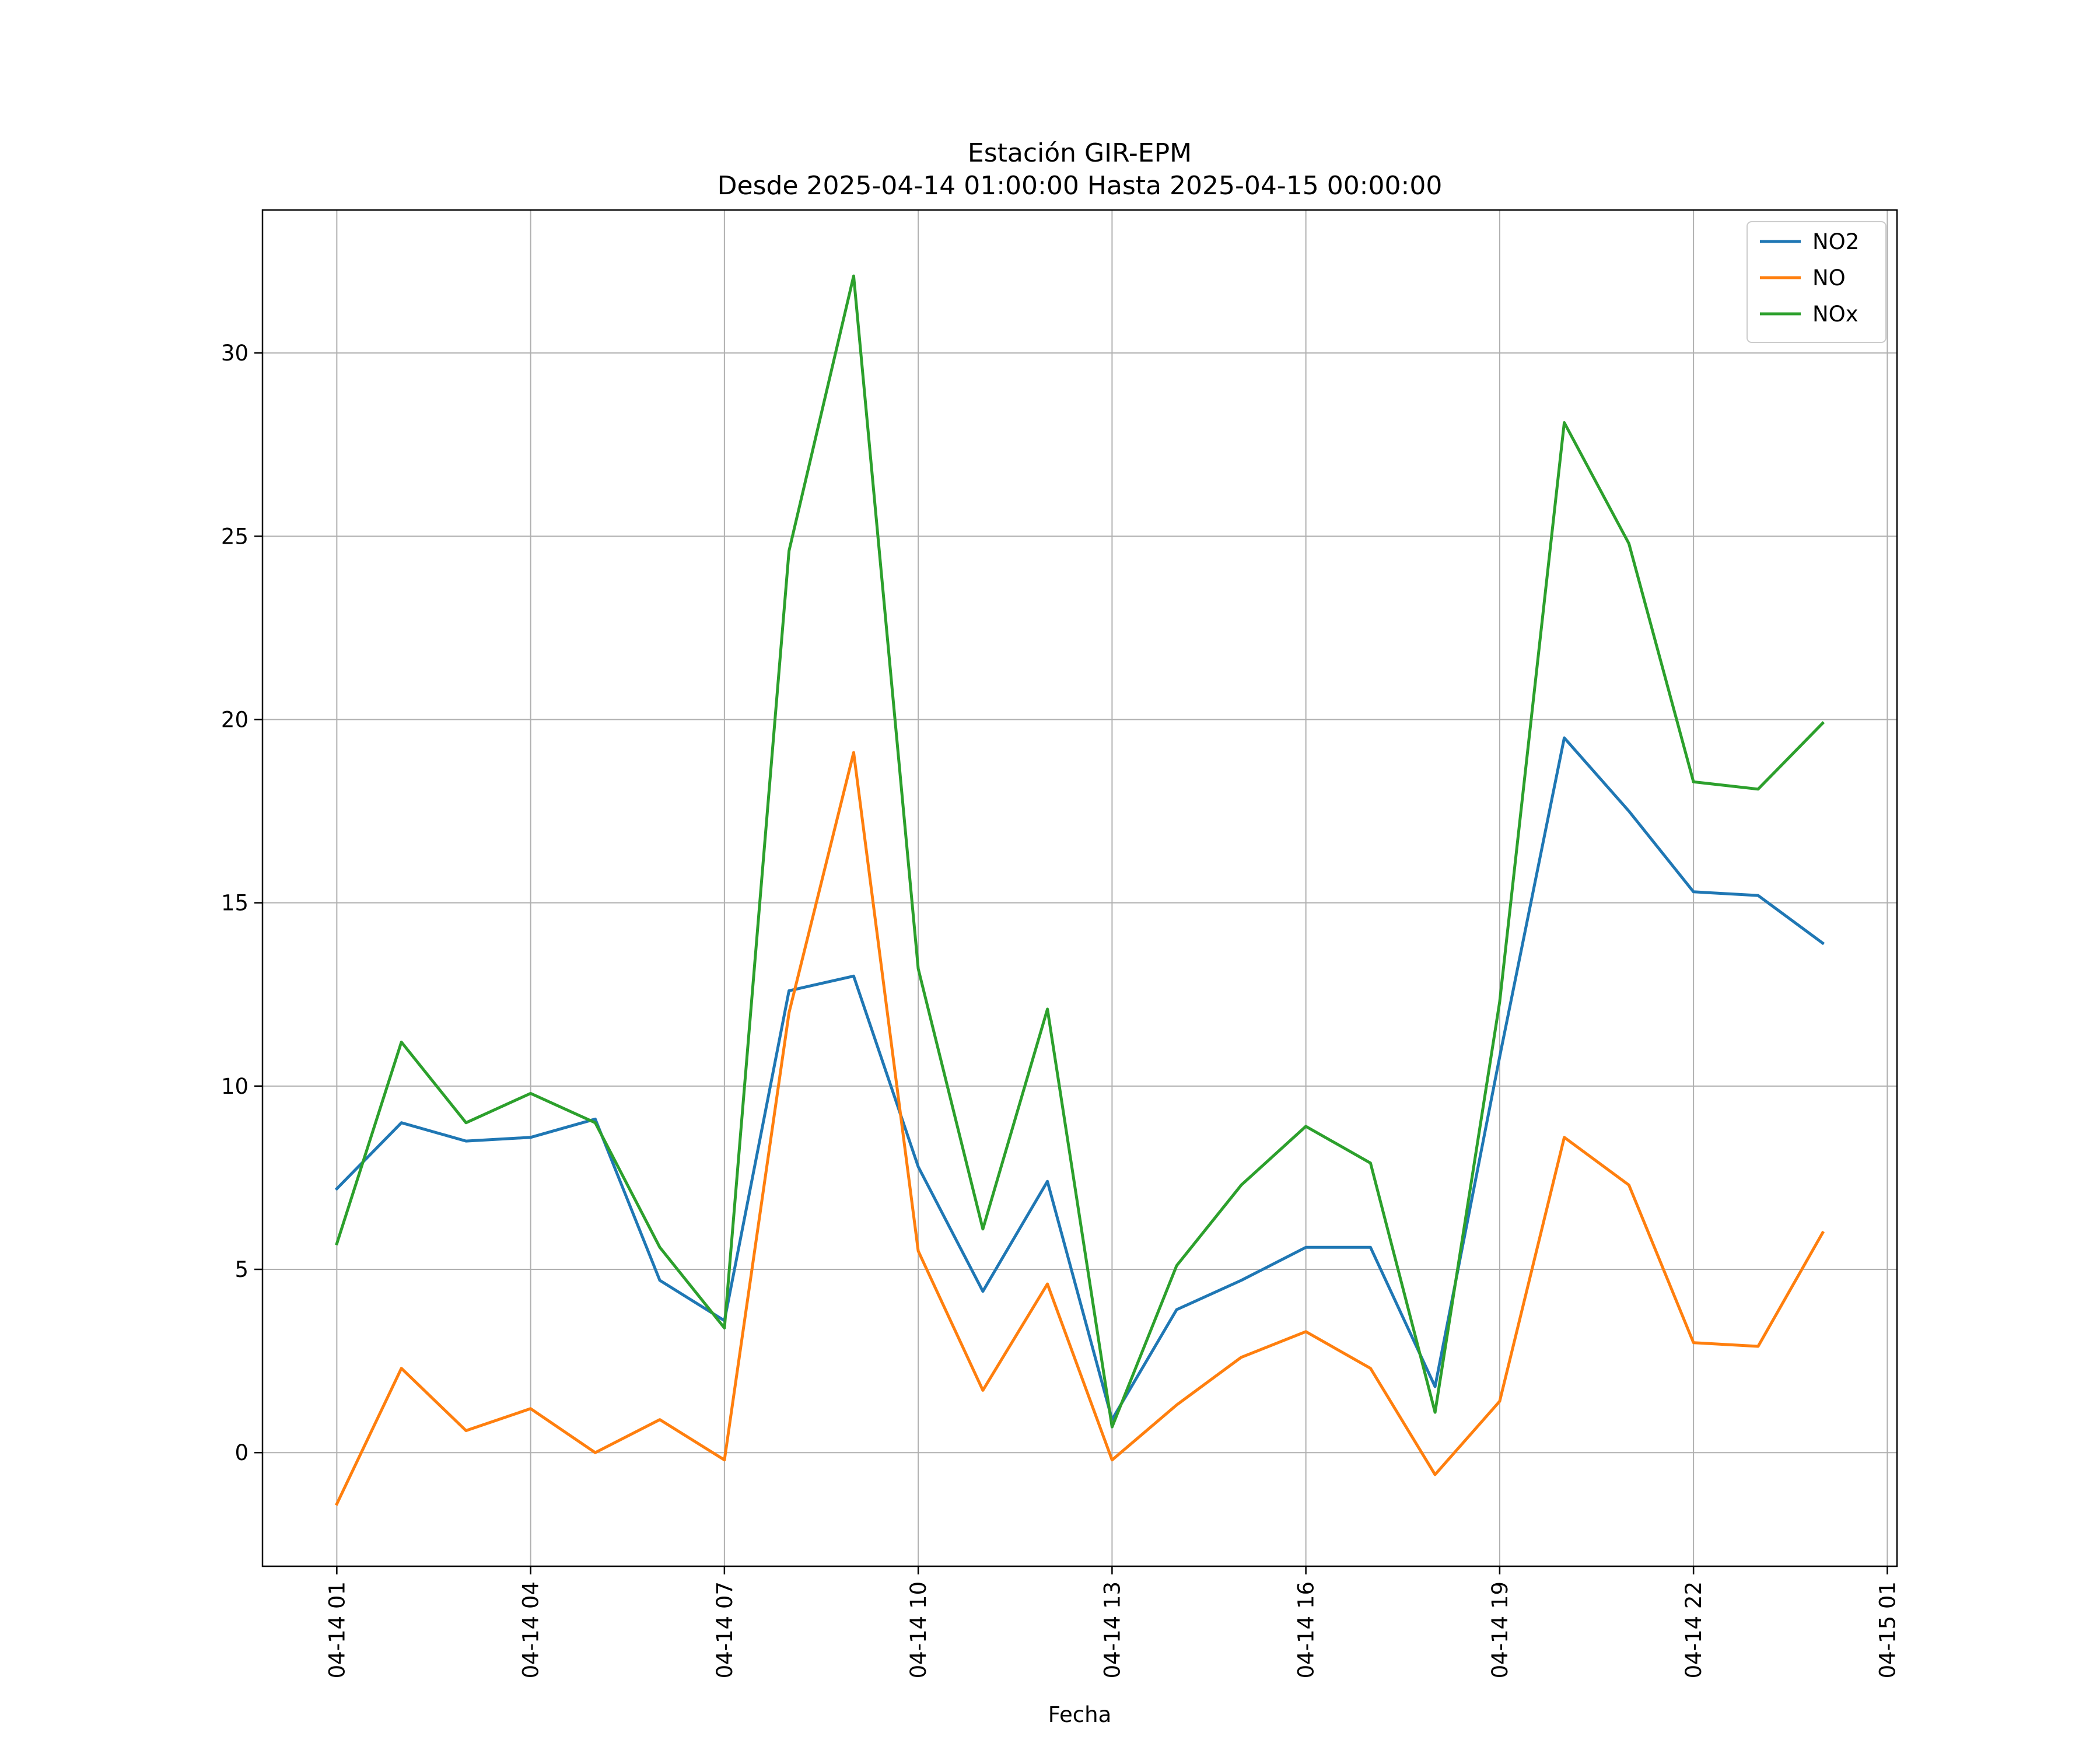 The width and height of the screenshot is (2100, 1750). What do you see at coordinates (724, 1629) in the screenshot?
I see `x-tick-label: 04-14 07` at bounding box center [724, 1629].